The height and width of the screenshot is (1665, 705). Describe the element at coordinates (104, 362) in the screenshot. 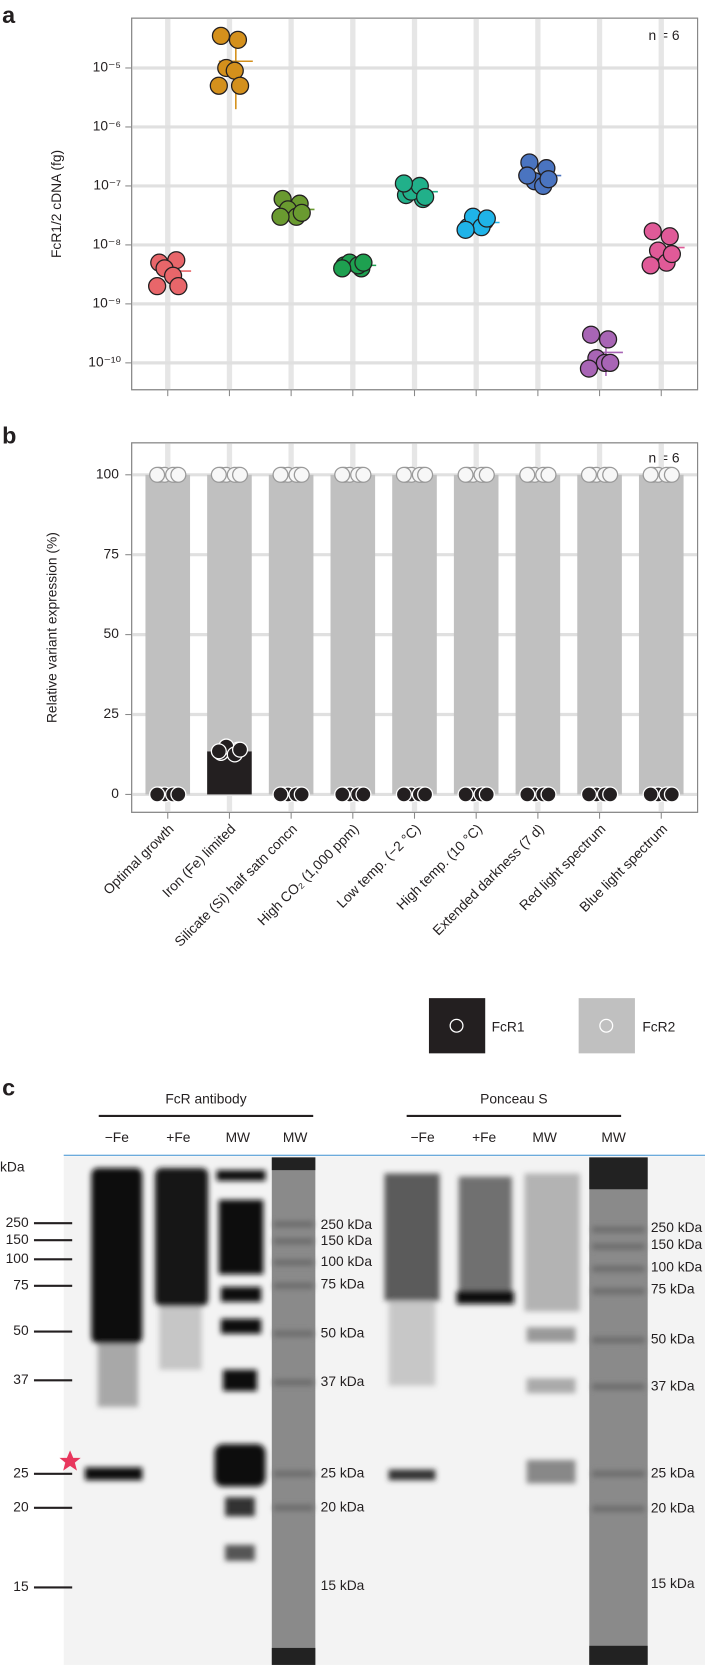

I see `y-tick-label: 10⁻¹⁰` at that location.